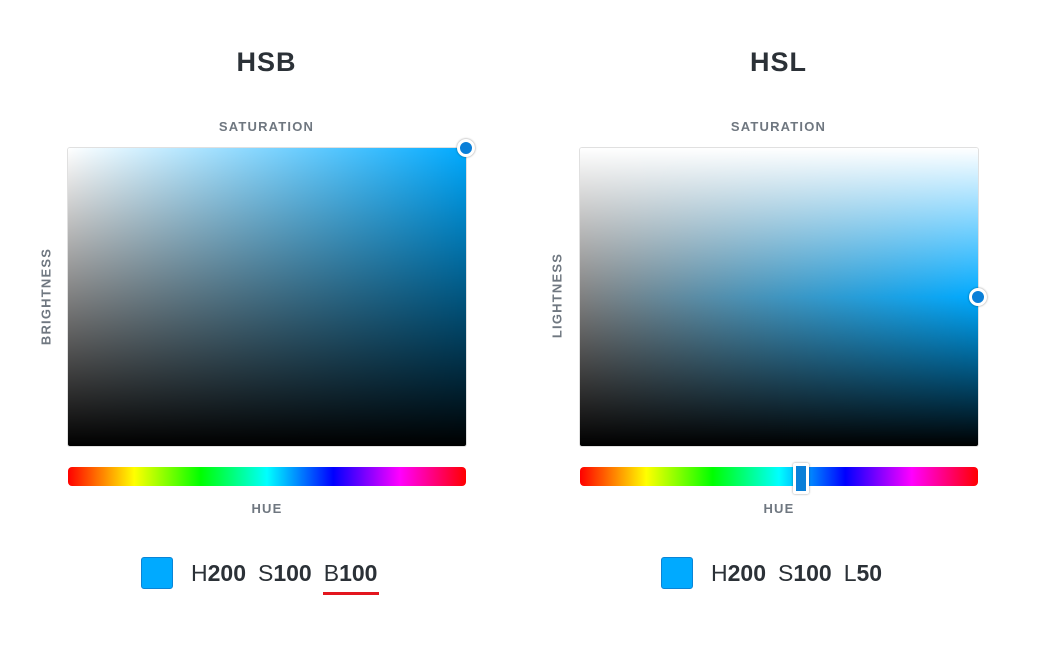  I want to click on hsb-readout-b: B100, so click(350, 572).